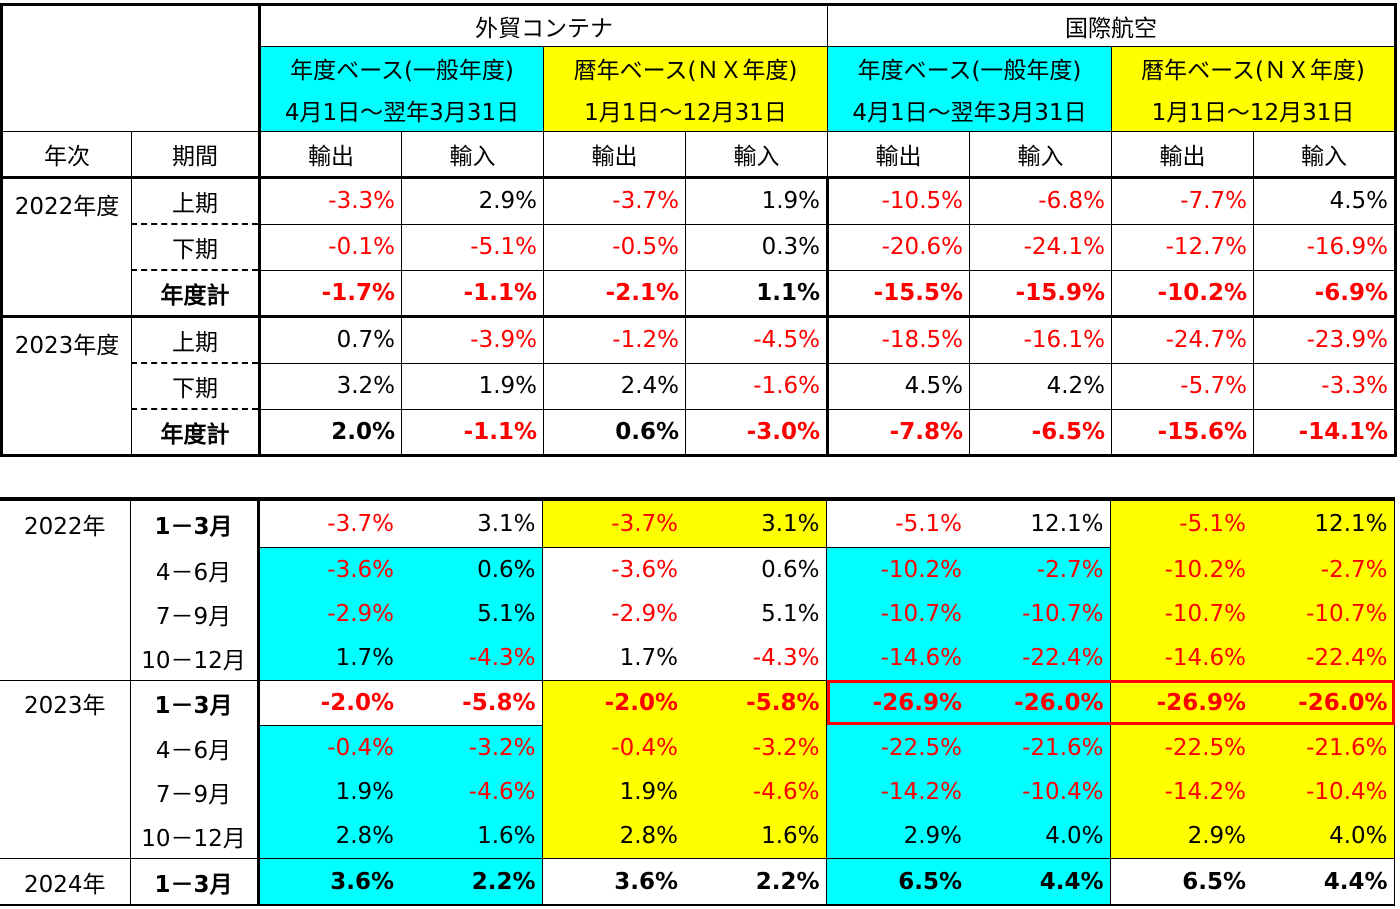 Image resolution: width=1400 pixels, height=909 pixels. I want to click on value-cell: -0.1%, so click(330, 247).